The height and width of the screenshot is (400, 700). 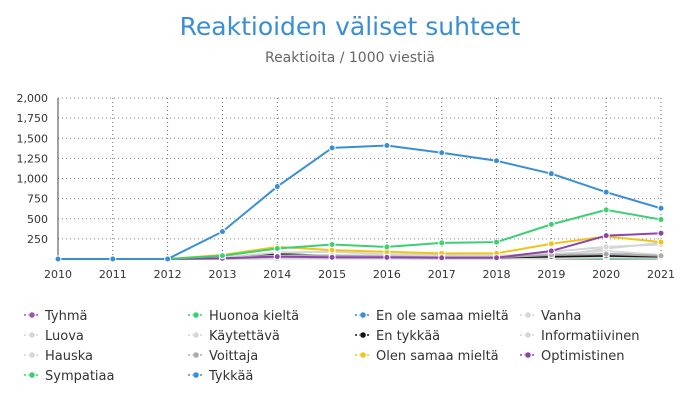 I want to click on x-tick-label: 2015, so click(x=332, y=274).